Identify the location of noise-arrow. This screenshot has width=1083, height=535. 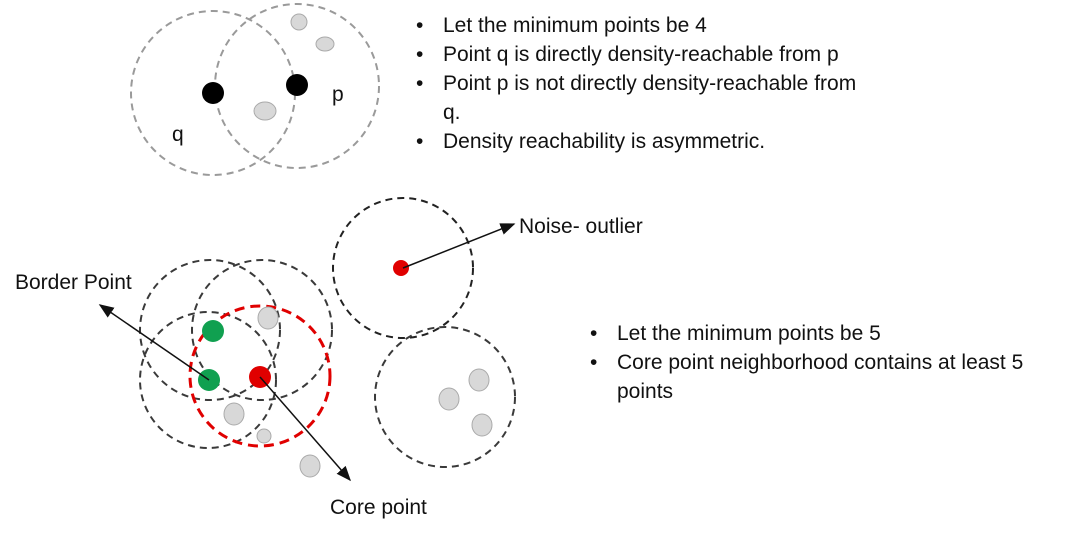
(459, 246).